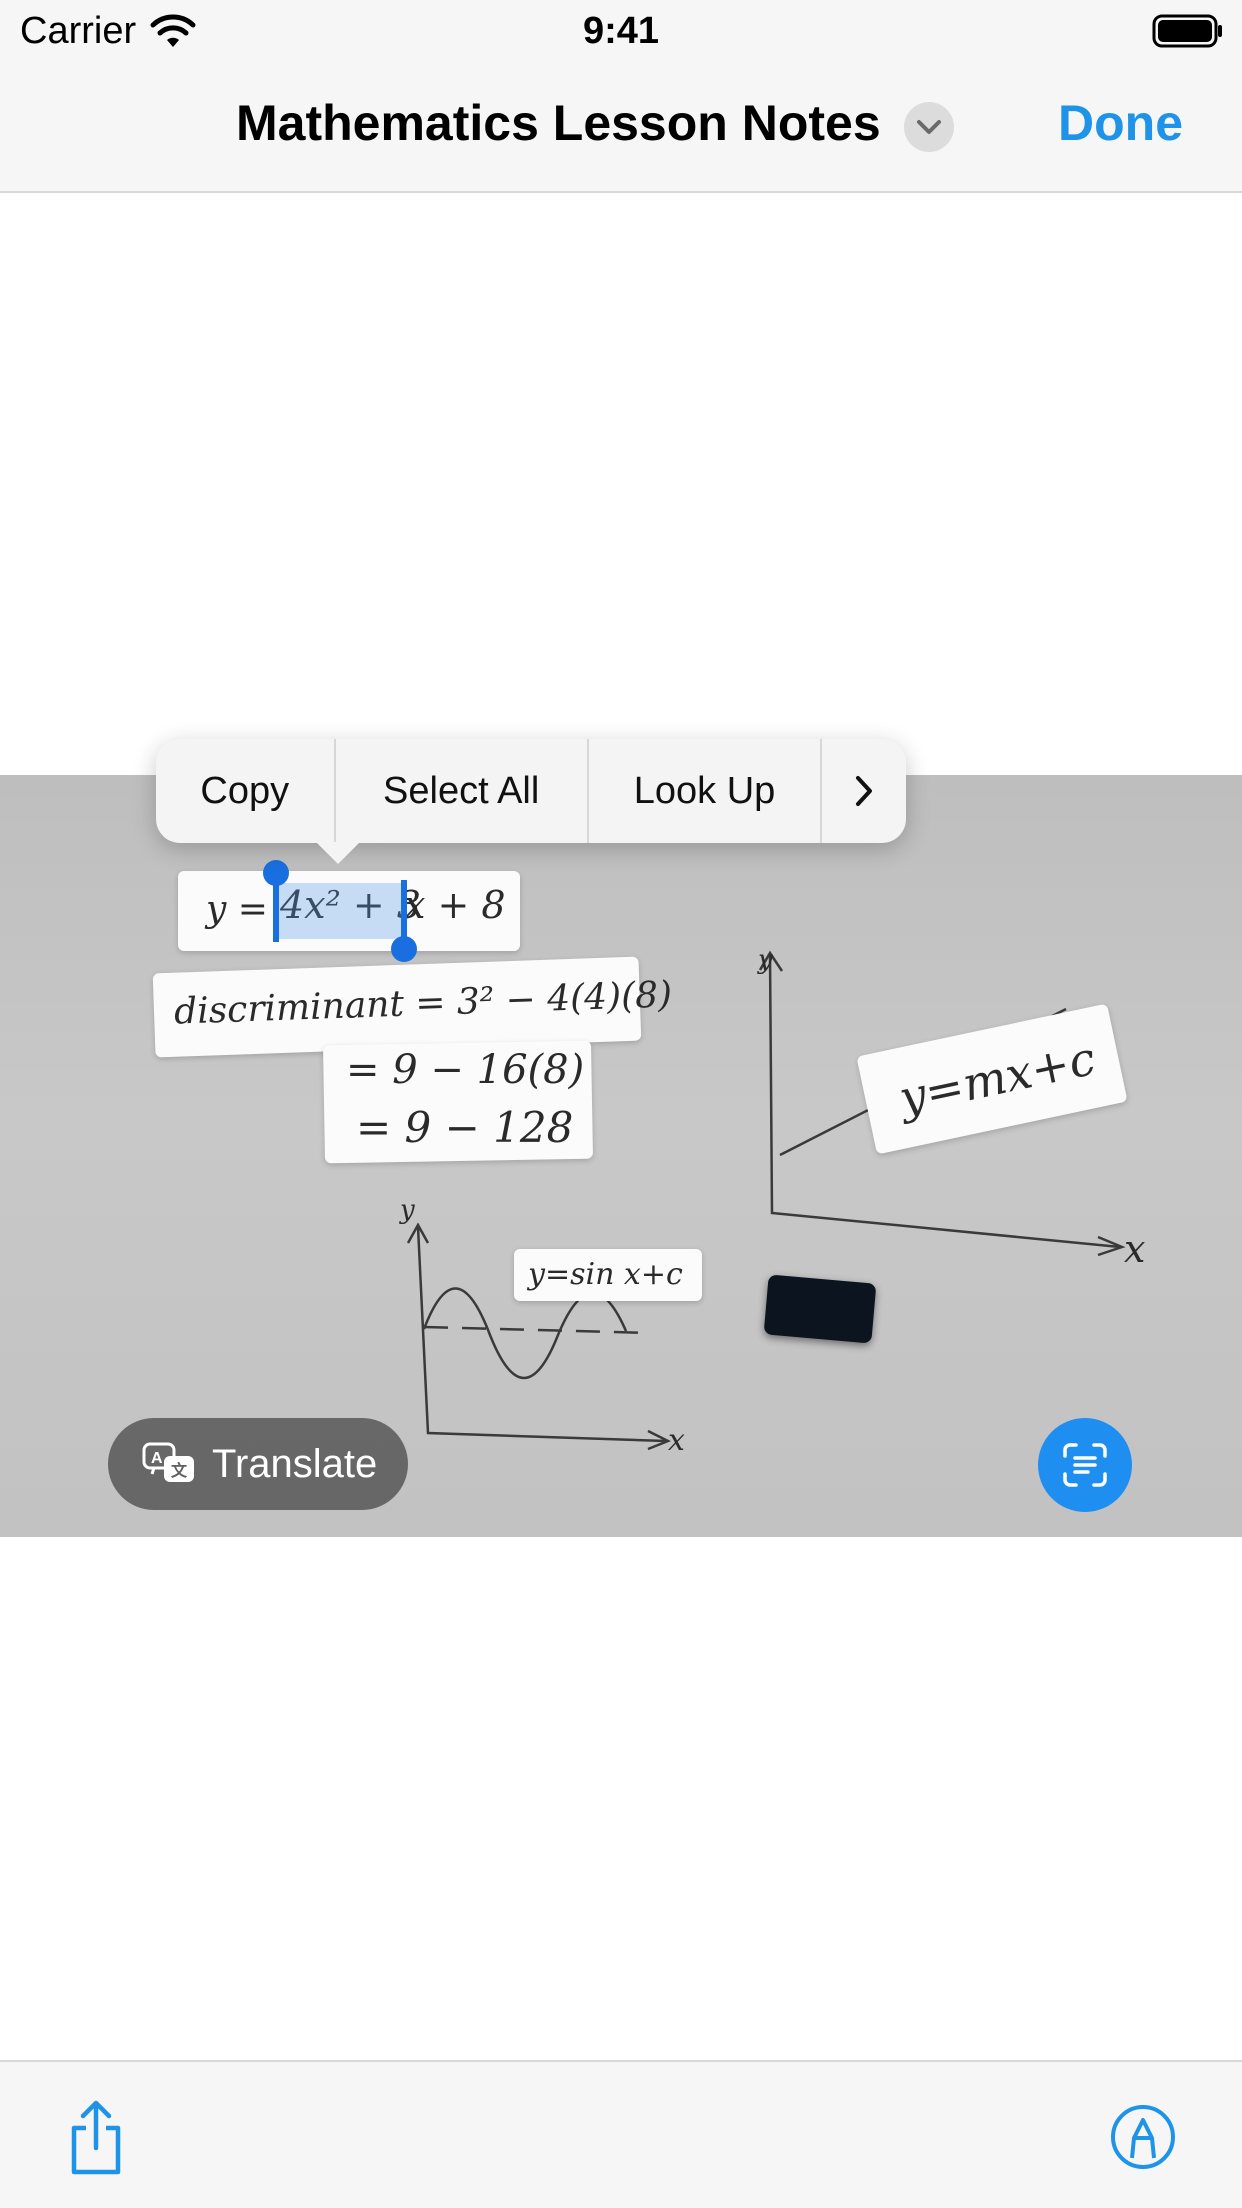  Describe the element at coordinates (558, 123) in the screenshot. I see `document-title: Mathematics Lesson Notes` at that location.